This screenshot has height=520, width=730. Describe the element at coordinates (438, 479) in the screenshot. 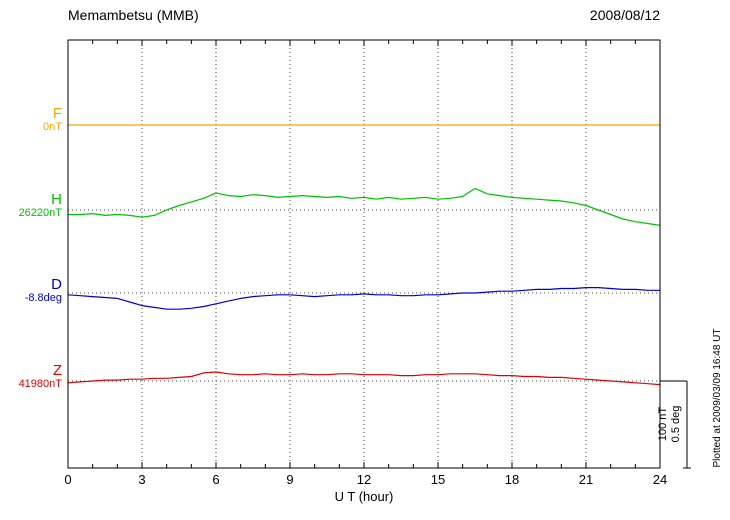

I see `x-tick-label: 15` at that location.